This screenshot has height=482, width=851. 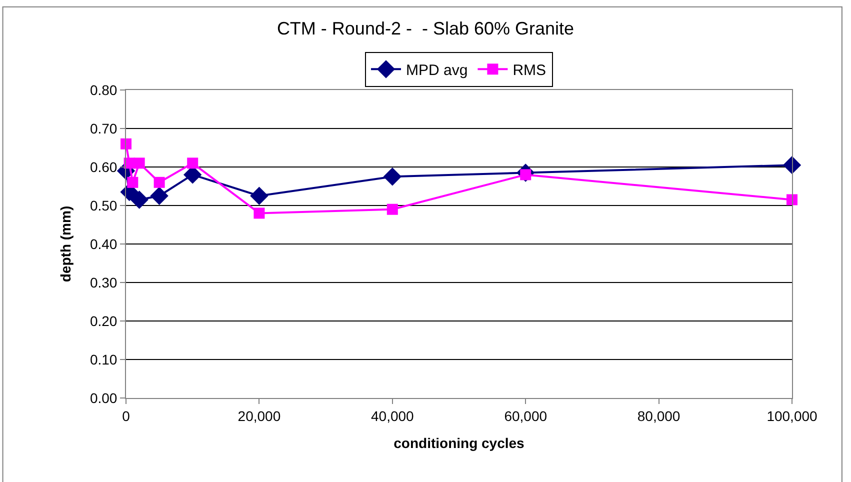 I want to click on x-tick-label: 100,000, so click(x=792, y=416).